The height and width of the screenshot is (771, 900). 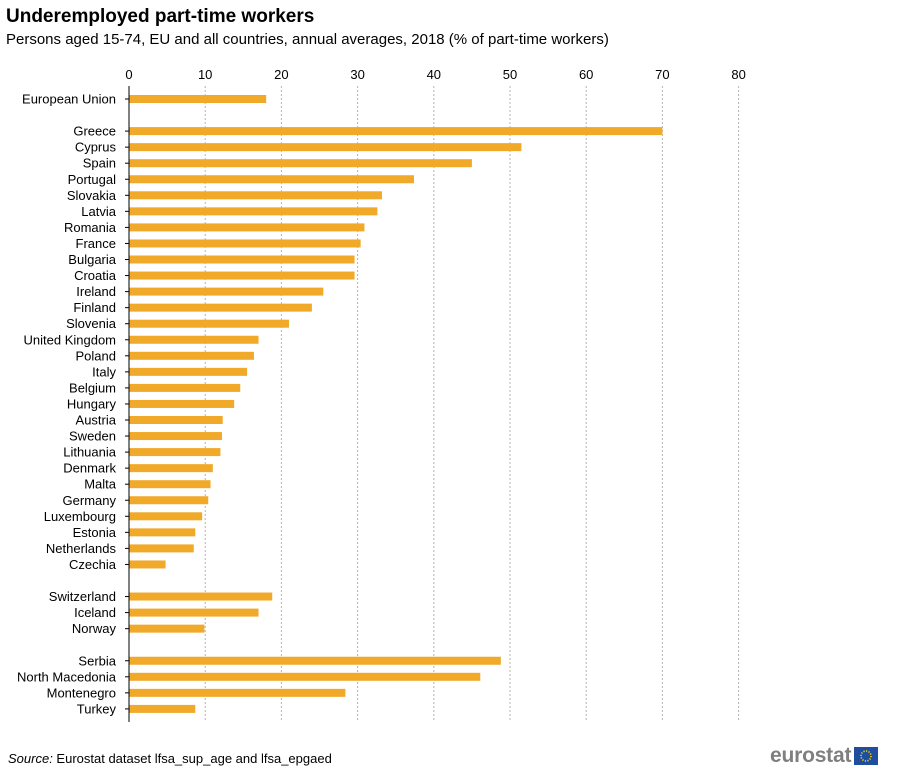 I want to click on category-label: Portugal, so click(x=92, y=179).